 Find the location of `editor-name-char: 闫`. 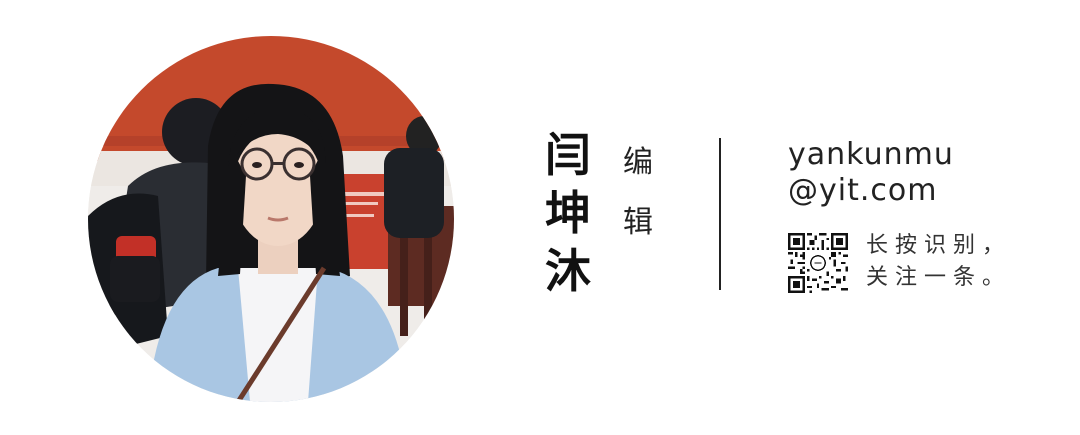

editor-name-char: 闫 is located at coordinates (568, 155).